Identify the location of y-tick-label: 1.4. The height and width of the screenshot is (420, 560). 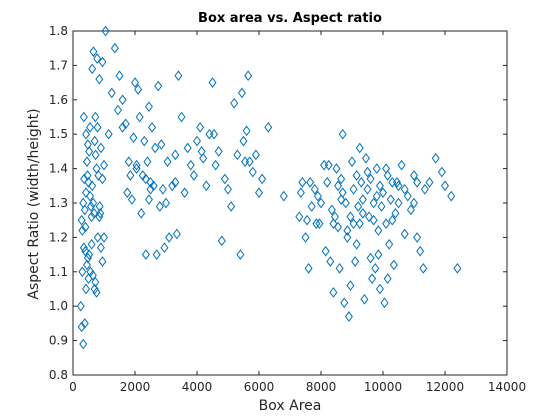
(58, 169).